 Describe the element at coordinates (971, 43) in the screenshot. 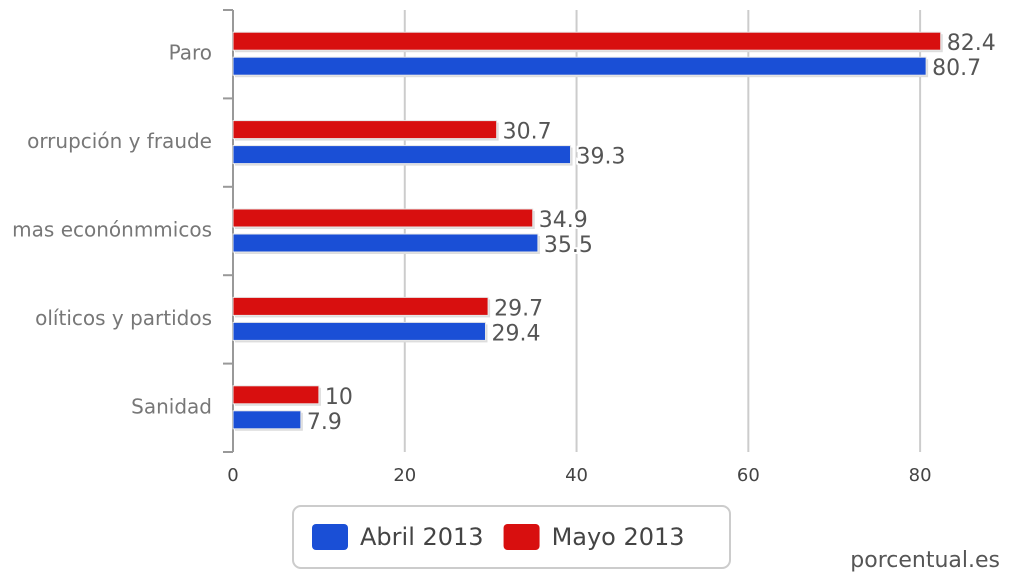

I see `value-label: 82.4` at that location.